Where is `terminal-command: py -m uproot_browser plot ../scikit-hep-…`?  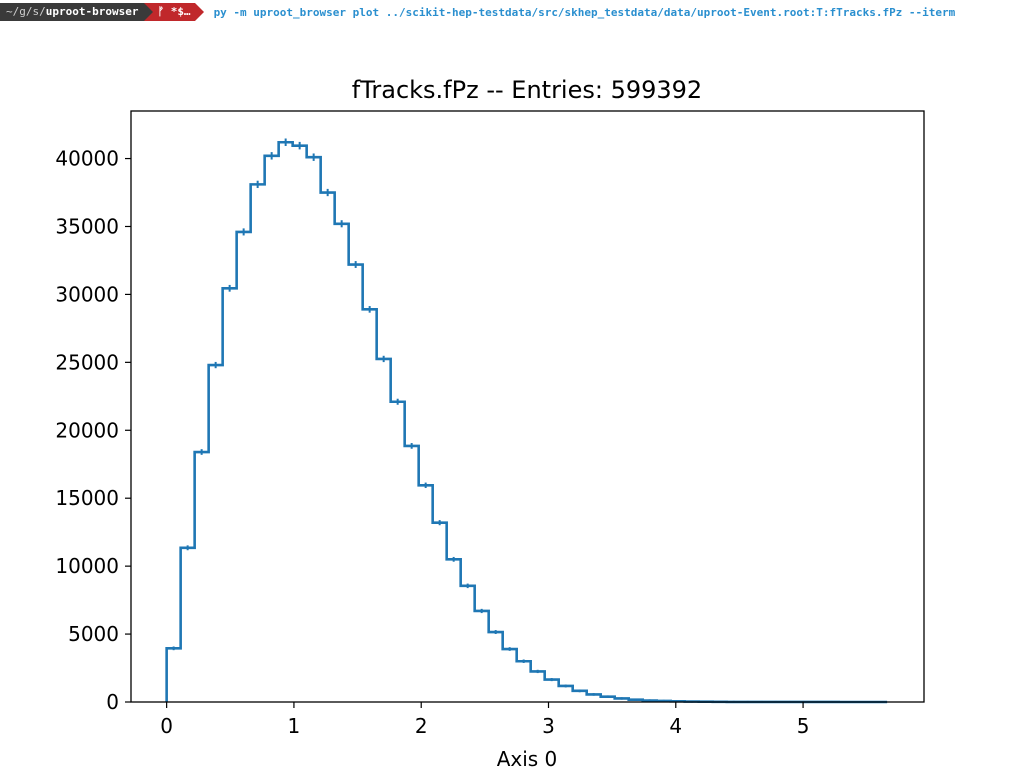
terminal-command: py -m uproot_browser plot ../scikit-hep-… is located at coordinates (584, 12).